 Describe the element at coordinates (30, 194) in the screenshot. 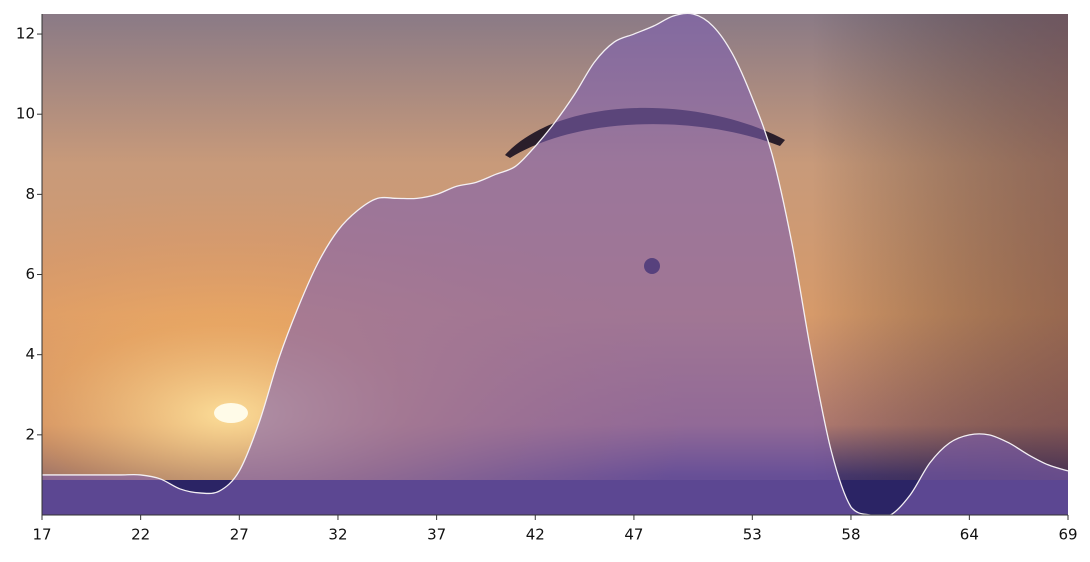

I see `y-tick-label: 8` at that location.